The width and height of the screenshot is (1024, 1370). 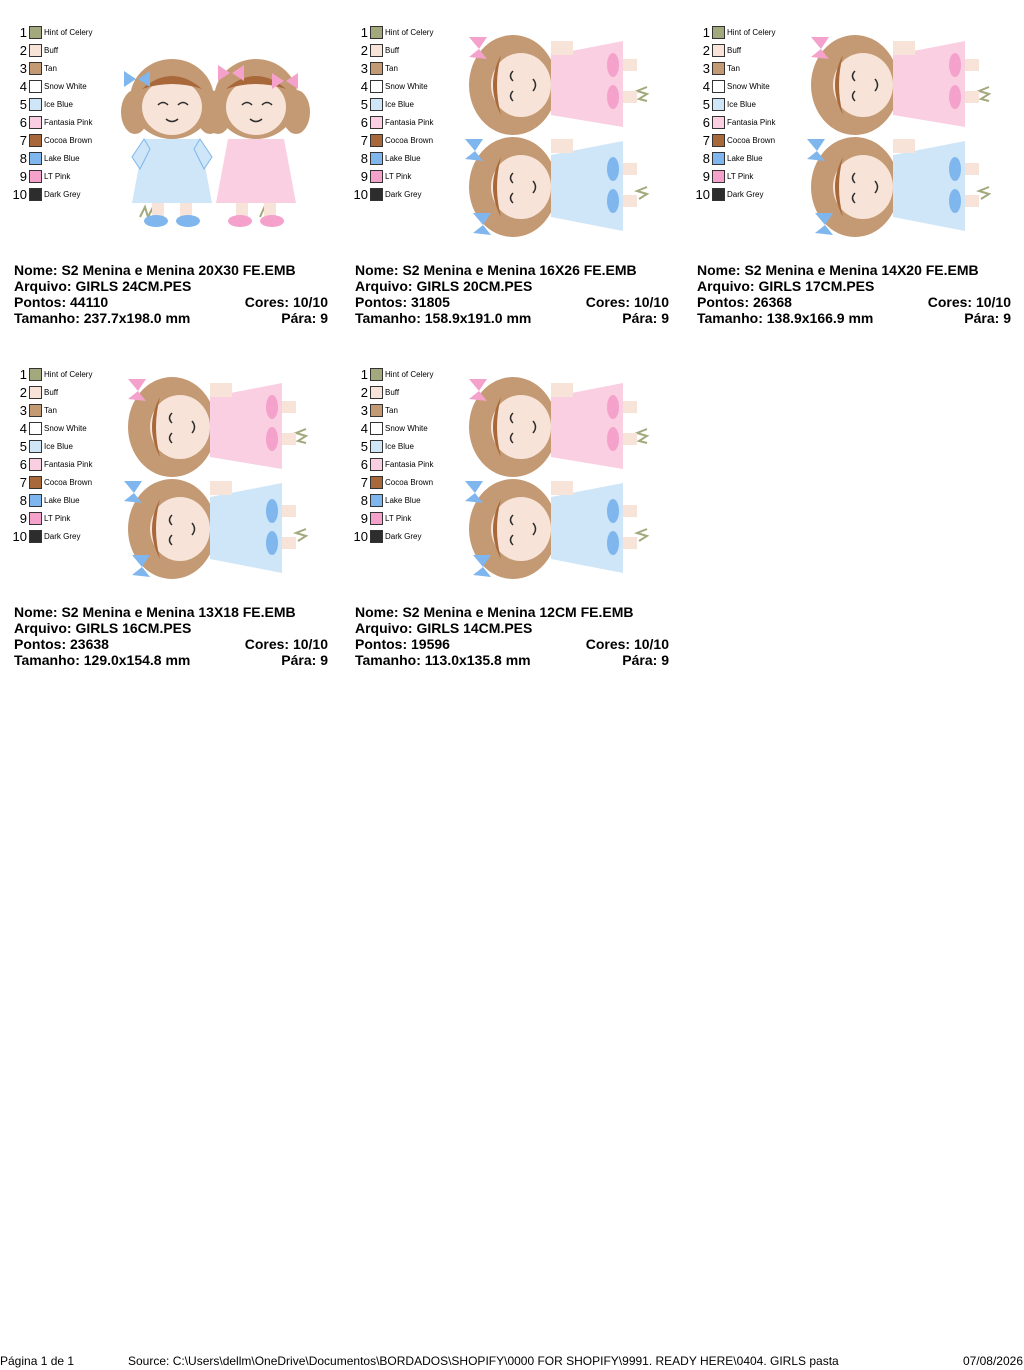 I want to click on design-name: Nome: S2 Menina e Menina 16X26 FE.EMB, so click(x=496, y=270).